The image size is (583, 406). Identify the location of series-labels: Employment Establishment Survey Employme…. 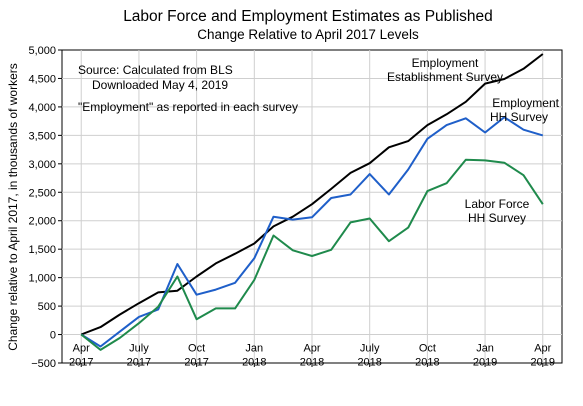
(473, 140).